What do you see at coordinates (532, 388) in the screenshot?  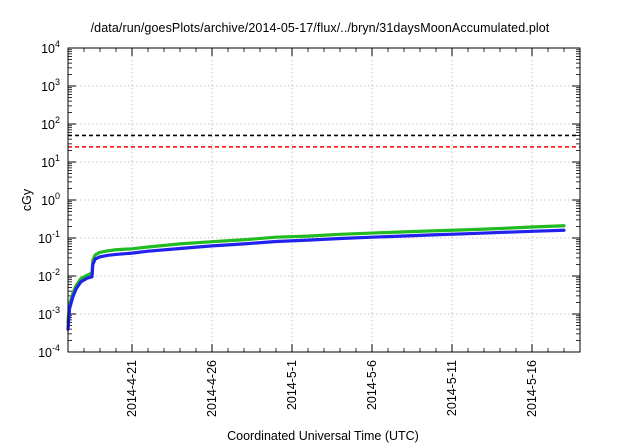 I see `x-tick-label: 2014-5-16` at bounding box center [532, 388].